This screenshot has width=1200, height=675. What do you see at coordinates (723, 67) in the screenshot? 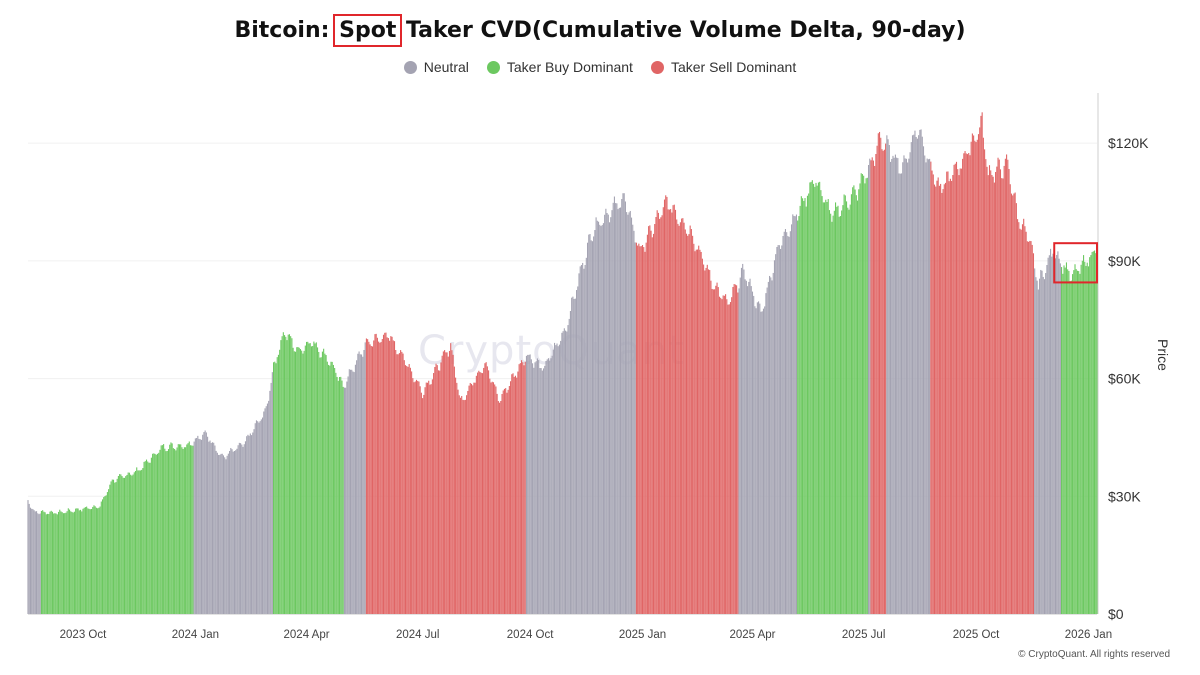
I see `legend-item-sell: Taker Sell Dominant` at bounding box center [723, 67].